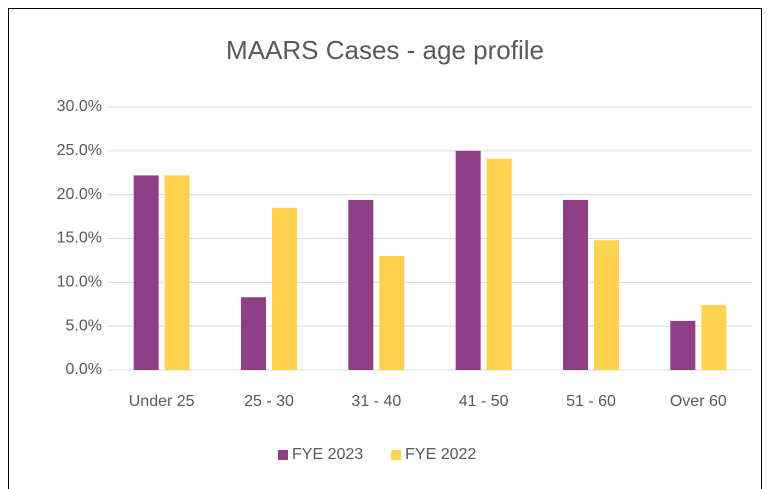 The height and width of the screenshot is (489, 769). Describe the element at coordinates (385, 50) in the screenshot. I see `chart-title: MAARS Cases - age profile` at that location.